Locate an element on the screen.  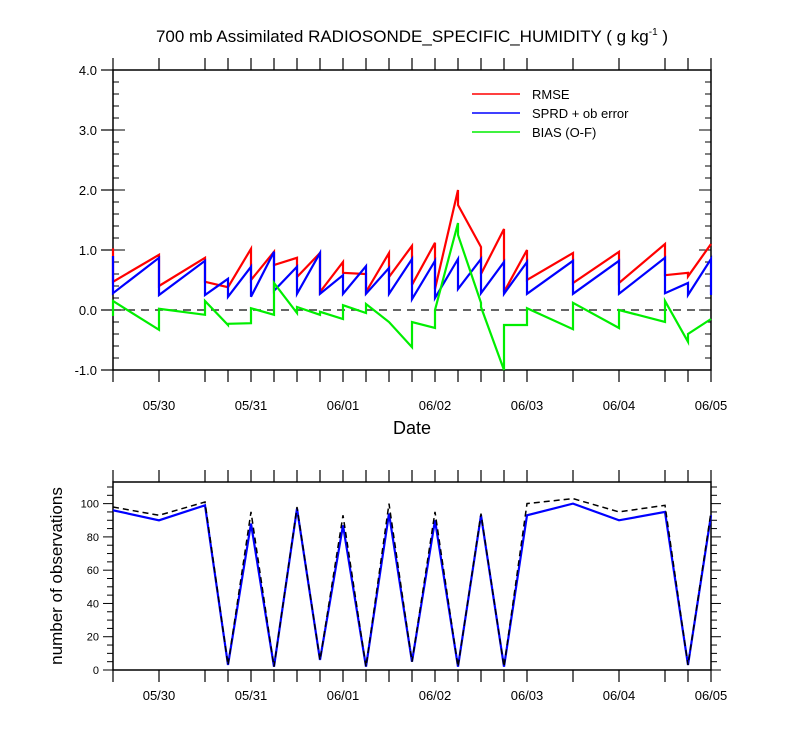
x-axis-label: Date is located at coordinates (412, 428).